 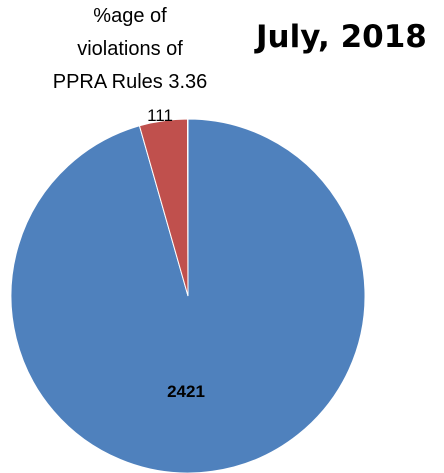 What do you see at coordinates (176, 253) in the screenshot?
I see `pie-data-labels: 2421 111` at bounding box center [176, 253].